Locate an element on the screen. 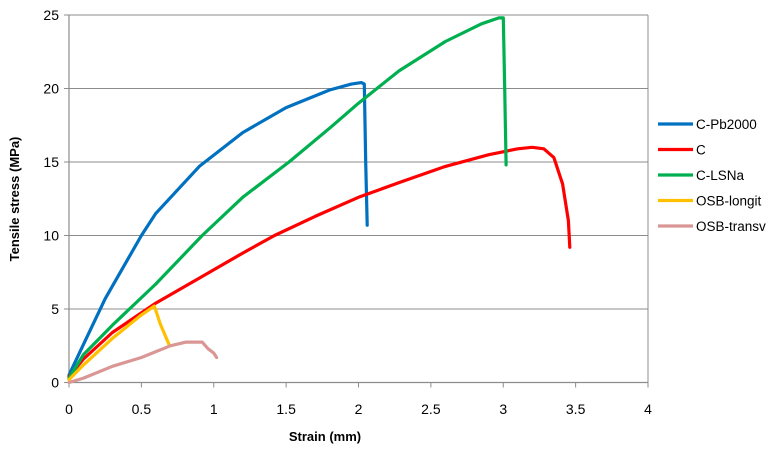  x-tick-label: 3.5 is located at coordinates (576, 409).